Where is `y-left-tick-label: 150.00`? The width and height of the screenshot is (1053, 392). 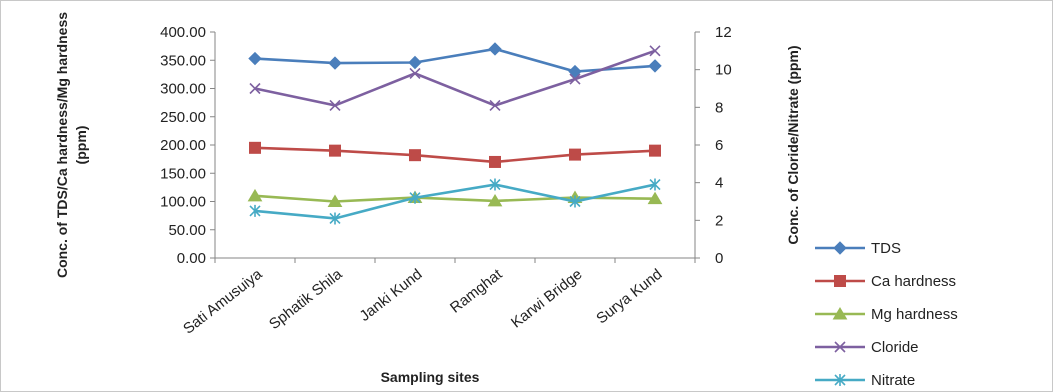 y-left-tick-label: 150.00 is located at coordinates (183, 173).